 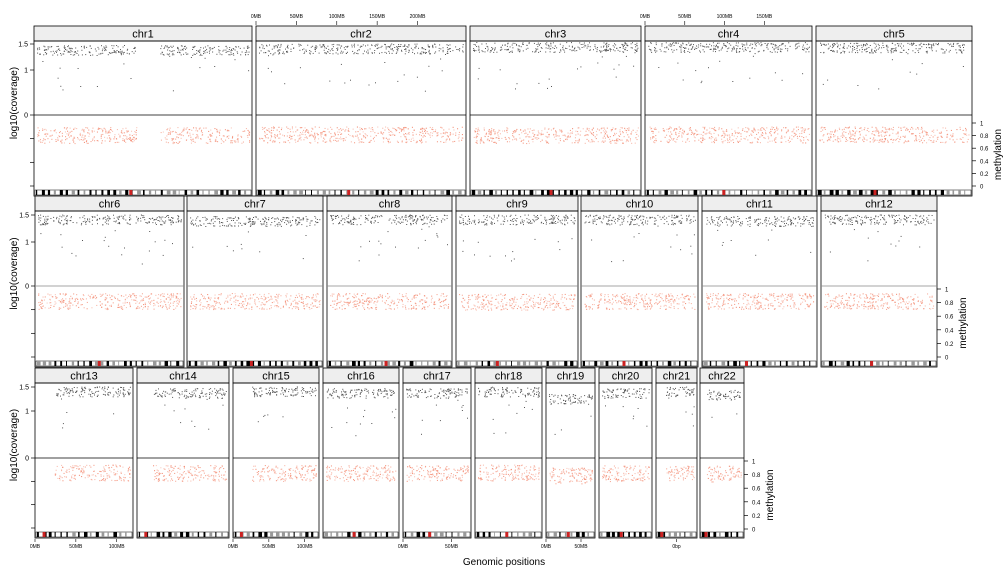 What do you see at coordinates (359, 192) in the screenshot?
I see `ideogram-band` at bounding box center [359, 192].